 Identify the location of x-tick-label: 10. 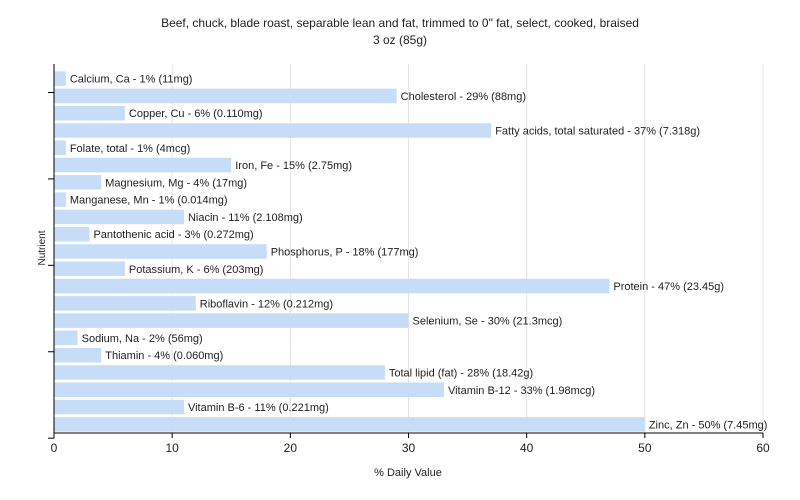
(172, 448).